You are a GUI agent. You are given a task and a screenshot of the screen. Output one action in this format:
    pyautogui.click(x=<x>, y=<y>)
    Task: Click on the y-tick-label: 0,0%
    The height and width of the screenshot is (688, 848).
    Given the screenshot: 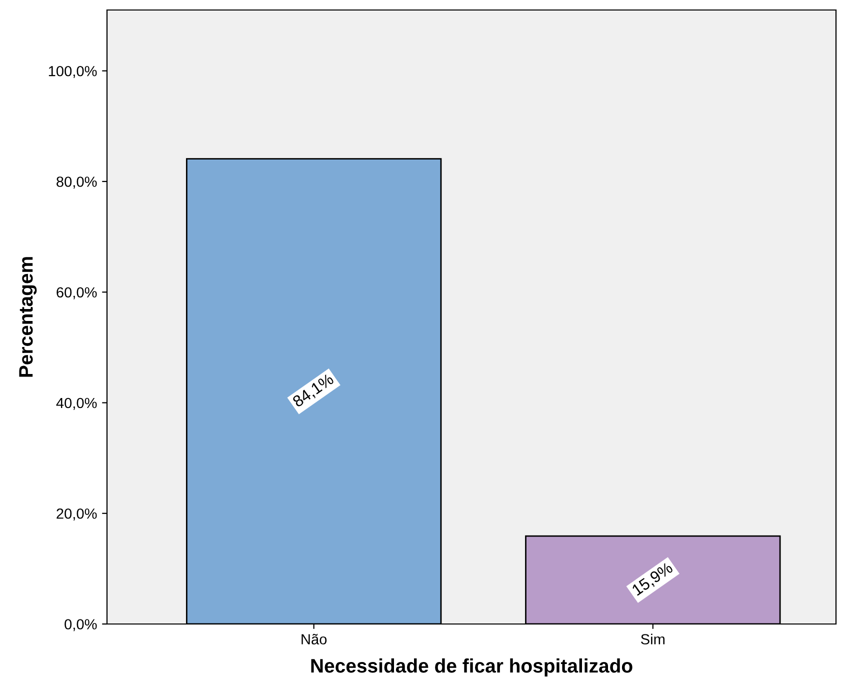 What is the action you would take?
    pyautogui.click(x=80, y=625)
    